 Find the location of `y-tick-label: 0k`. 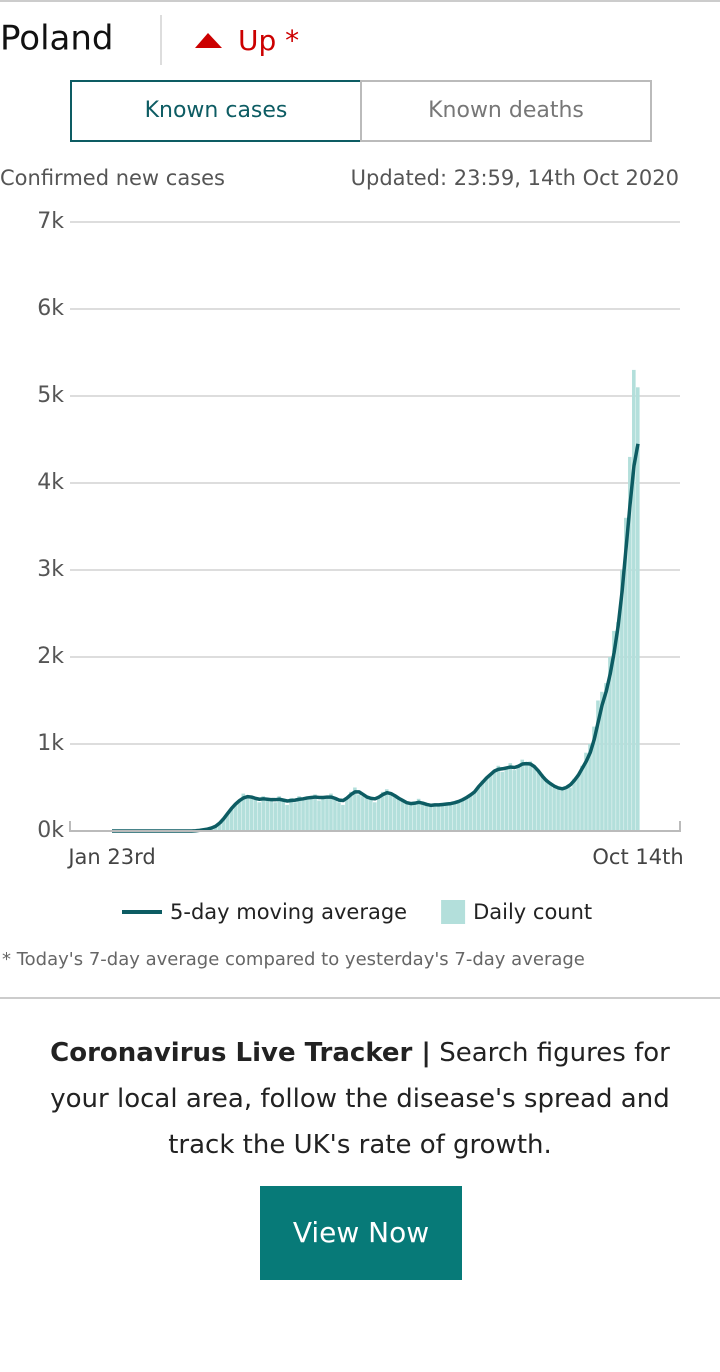

y-tick-label: 0k is located at coordinates (50, 830).